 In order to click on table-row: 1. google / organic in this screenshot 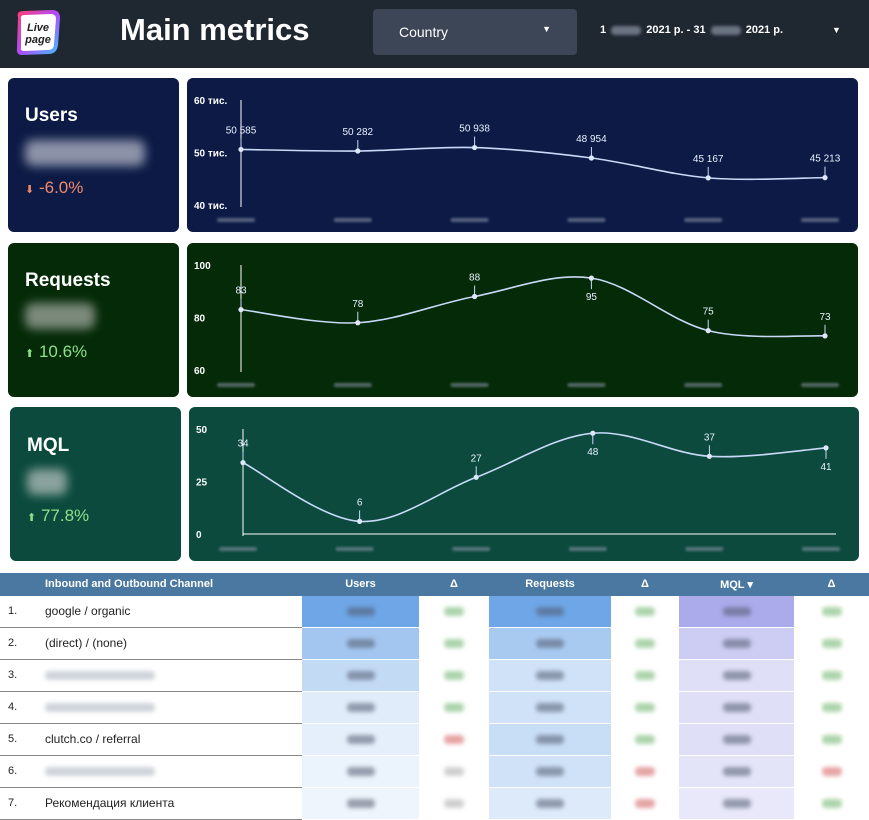, I will do `click(434, 612)`.